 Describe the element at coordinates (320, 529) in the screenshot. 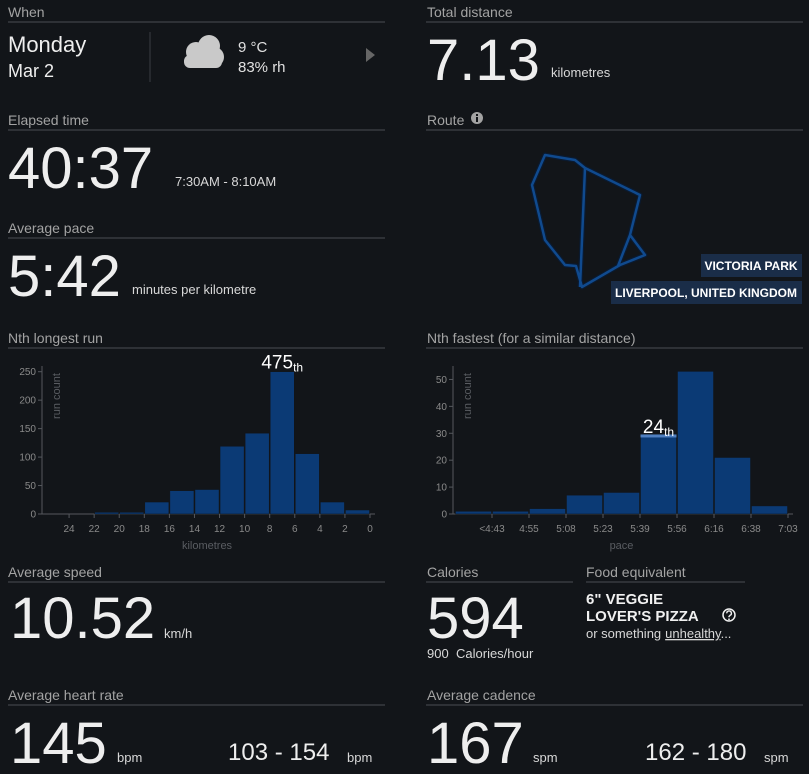

I see `x-tick-label: 4` at that location.